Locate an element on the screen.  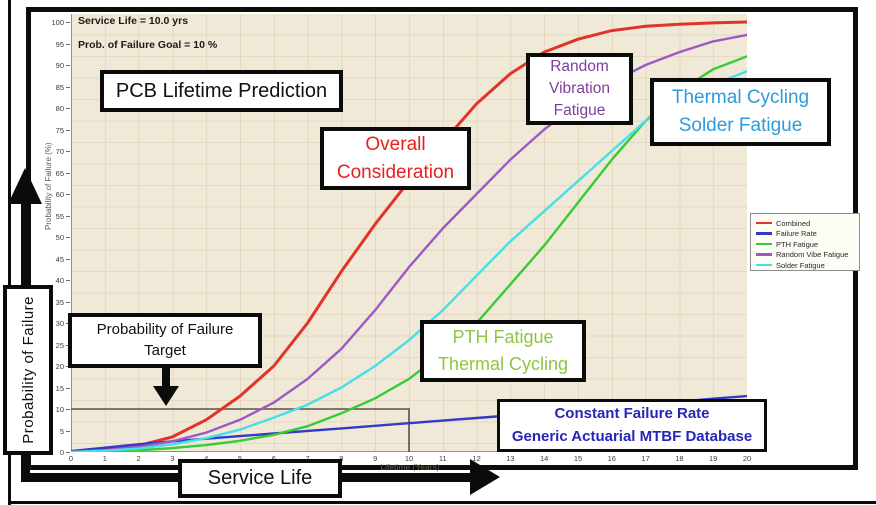
y-tick-label: 15 is located at coordinates (59, 388).